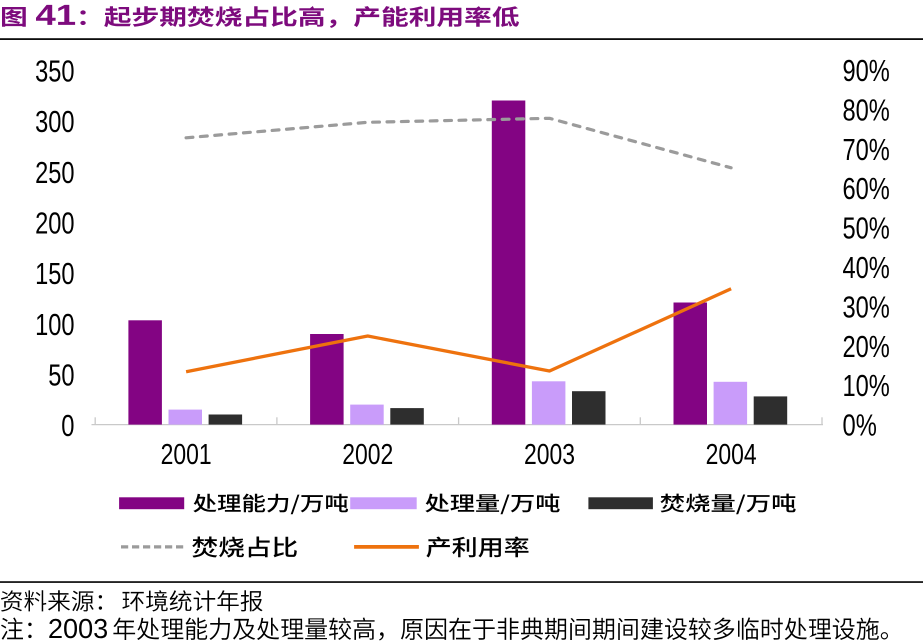 This screenshot has height=644, width=923. Describe the element at coordinates (54, 224) in the screenshot. I see `svg-text: 200` at that location.